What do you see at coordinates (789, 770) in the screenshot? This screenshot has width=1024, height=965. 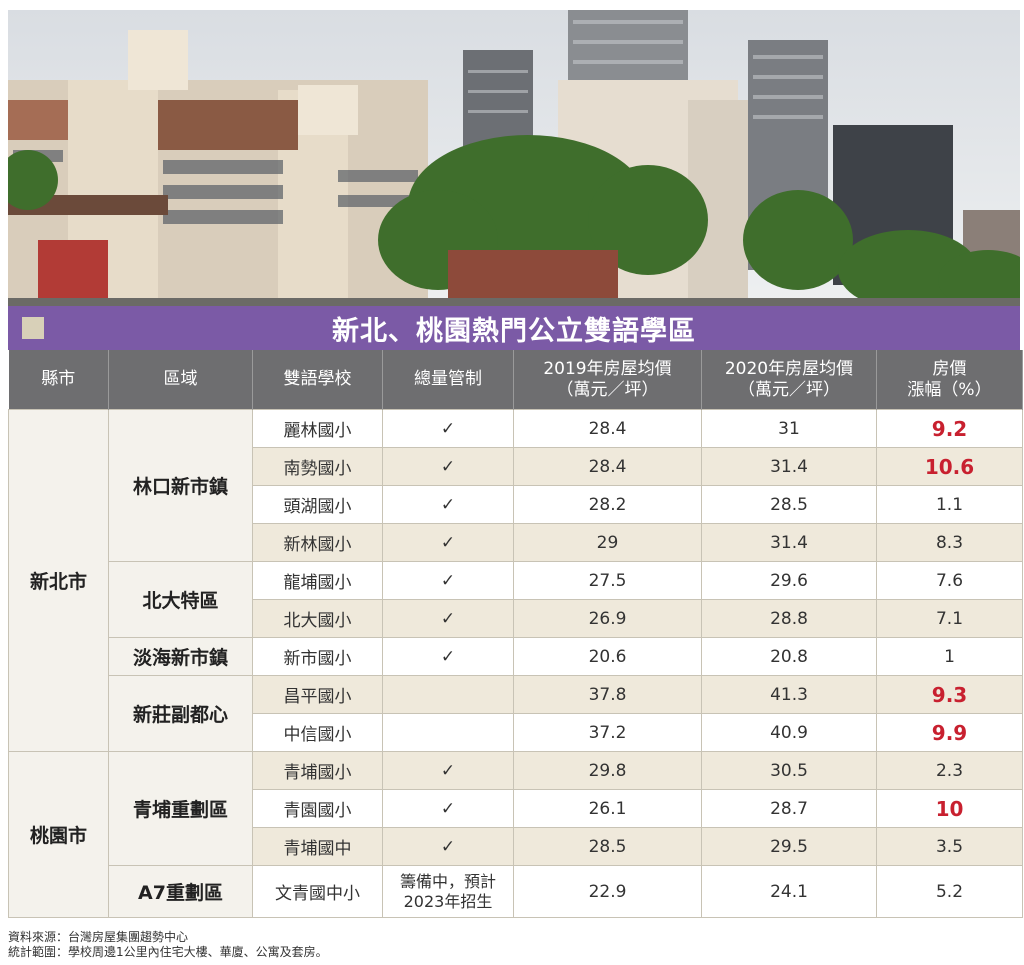 I see `price-2020-cell: 30.5` at bounding box center [789, 770].